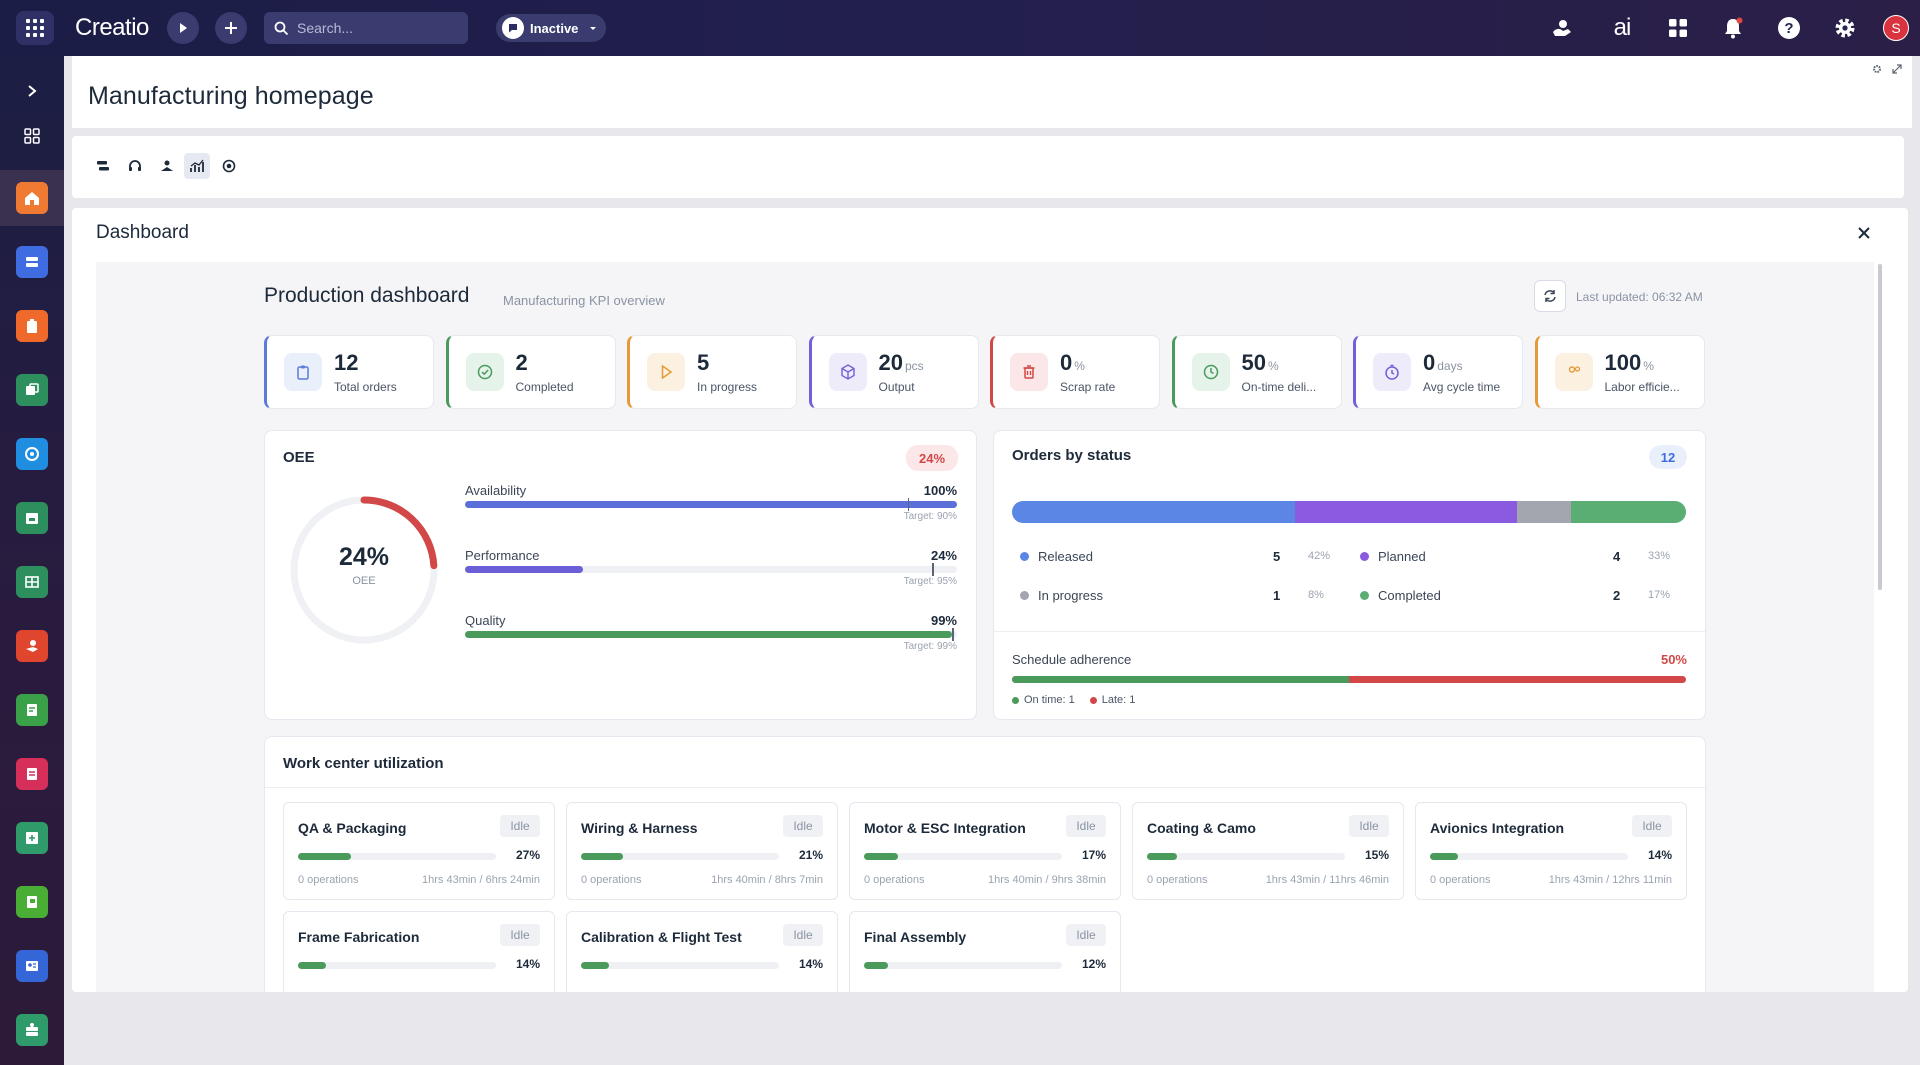 The image size is (1920, 1065). Describe the element at coordinates (365, 387) in the screenshot. I see `kpi-label: Total orders` at that location.